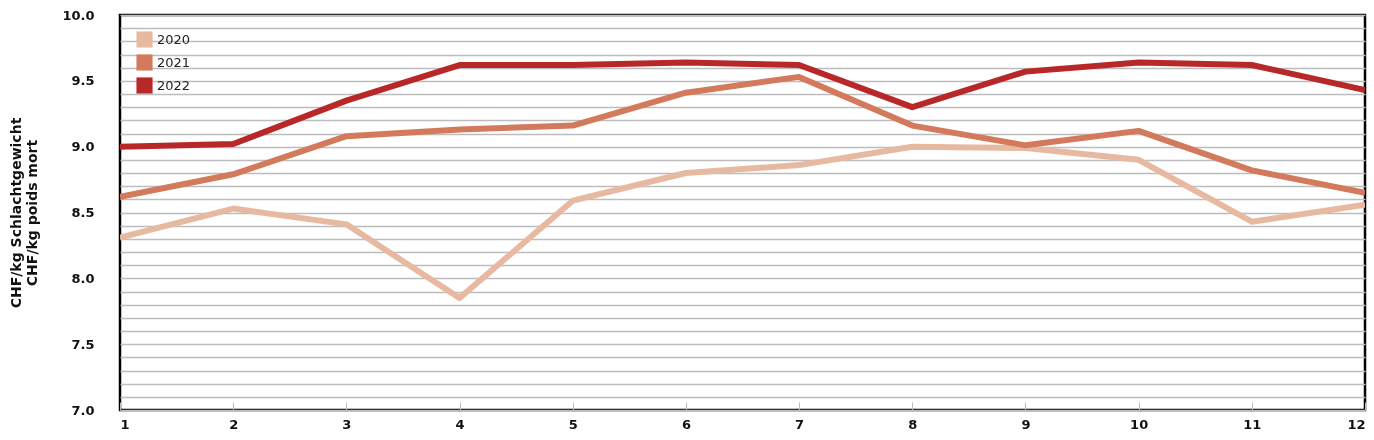 The width and height of the screenshot is (1374, 440). What do you see at coordinates (83, 344) in the screenshot?
I see `y-tick-label: 7.5` at bounding box center [83, 344].